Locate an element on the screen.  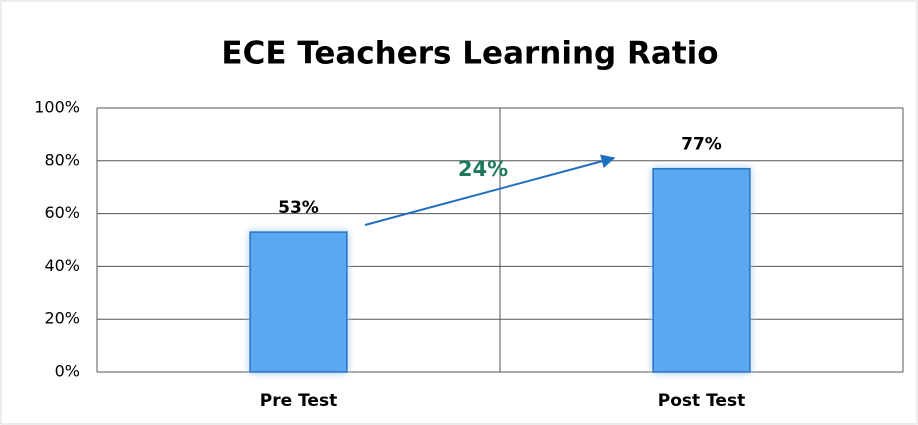
x-tick-label: Pre Test is located at coordinates (298, 401).